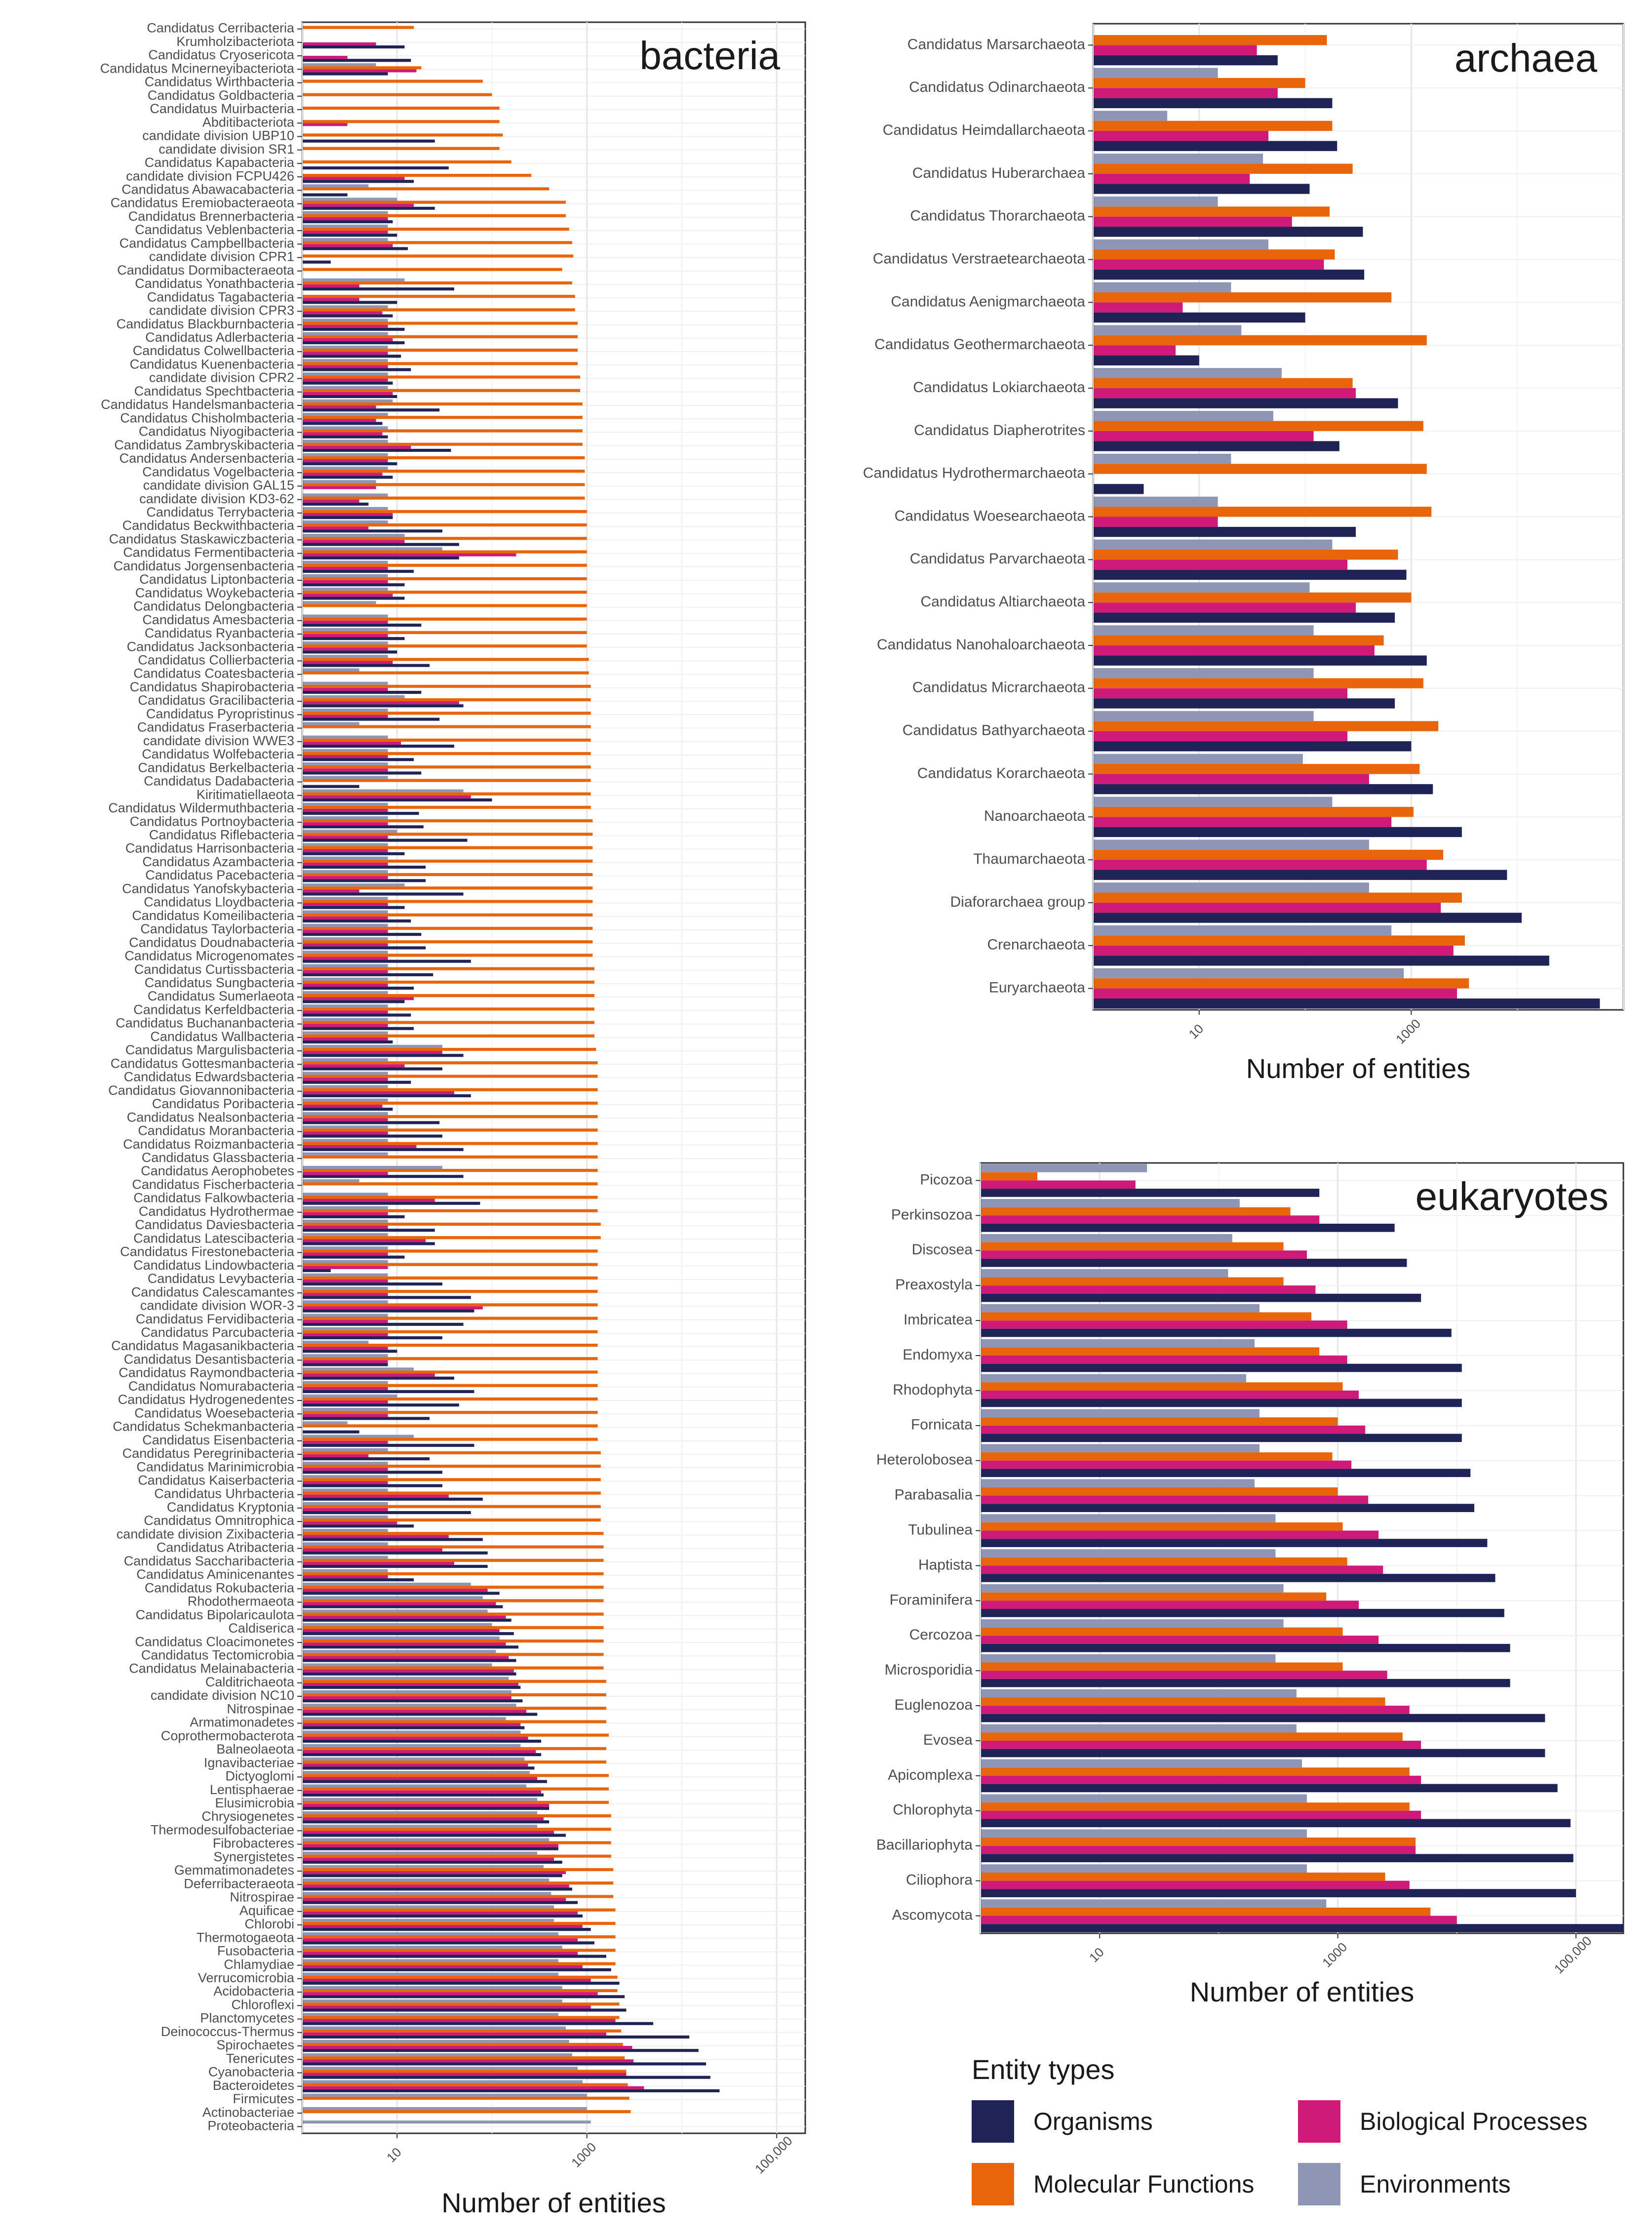 Image resolution: width=1652 pixels, height=2238 pixels. Describe the element at coordinates (241, 1602) in the screenshot. I see `bacteria-category-label: Rhodothermaeota` at that location.